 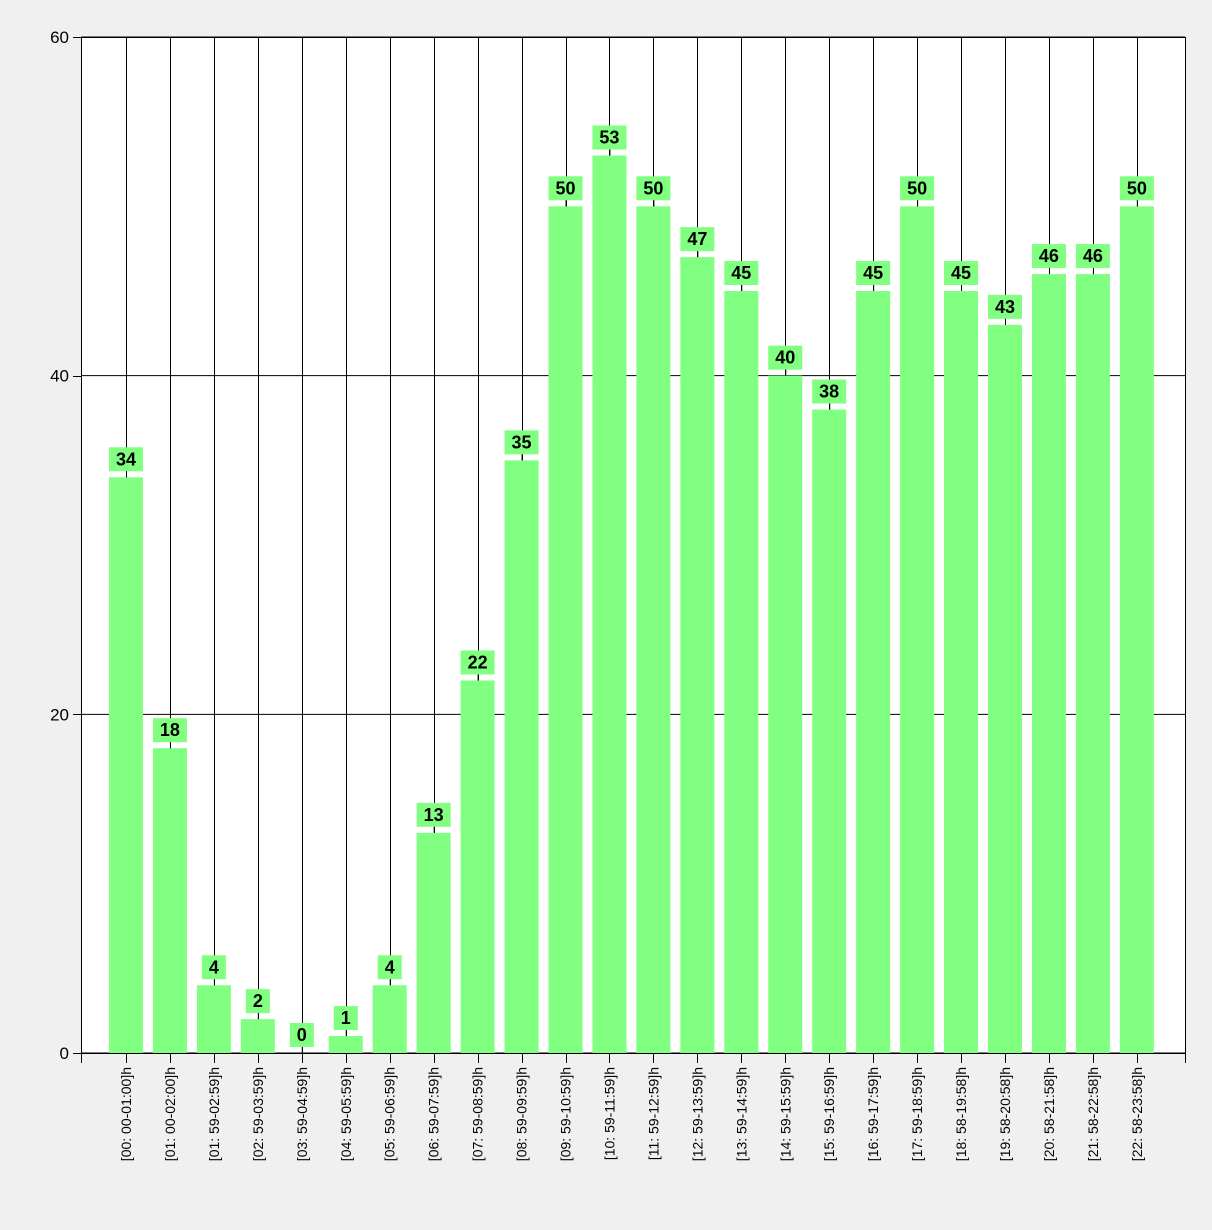 I want to click on data-label: 43, so click(x=1005, y=307).